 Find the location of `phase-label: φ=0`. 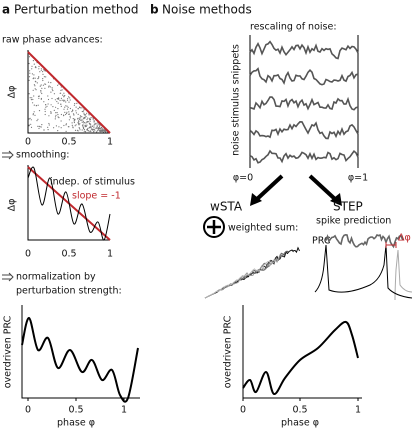

phase-label: φ=0 is located at coordinates (243, 178).